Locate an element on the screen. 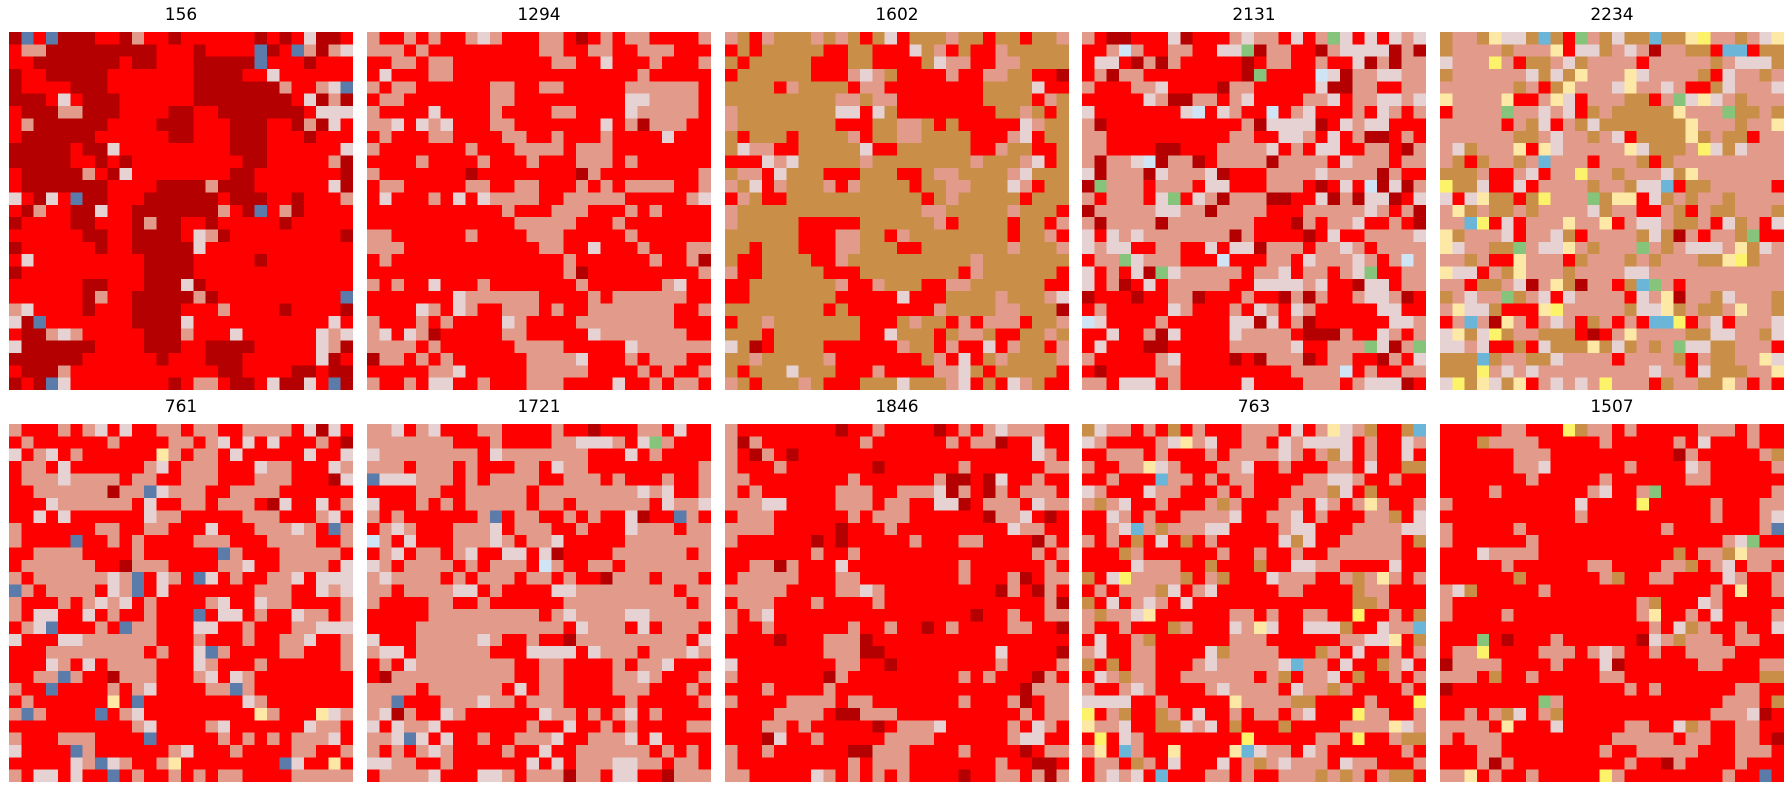  landcover-map is located at coordinates (539, 603).